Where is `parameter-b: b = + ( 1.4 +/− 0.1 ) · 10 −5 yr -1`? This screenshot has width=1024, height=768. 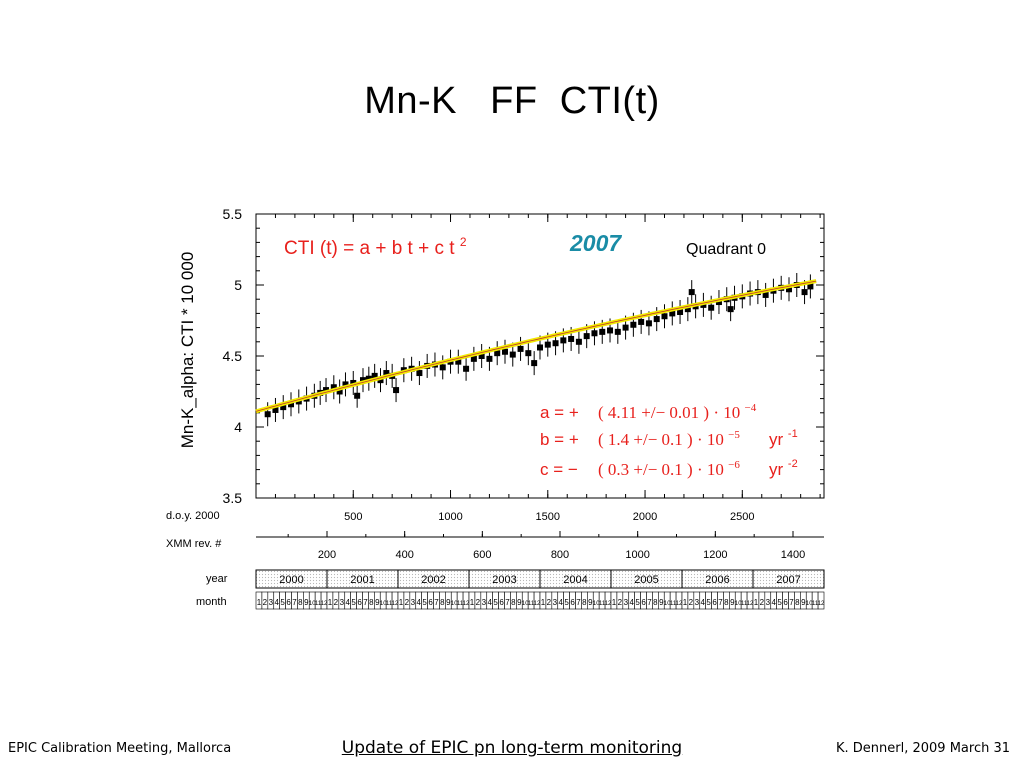
parameter-b: b = + ( 1.4 +/− 0.1 ) · 10 −5 yr -1 is located at coordinates (669, 438).